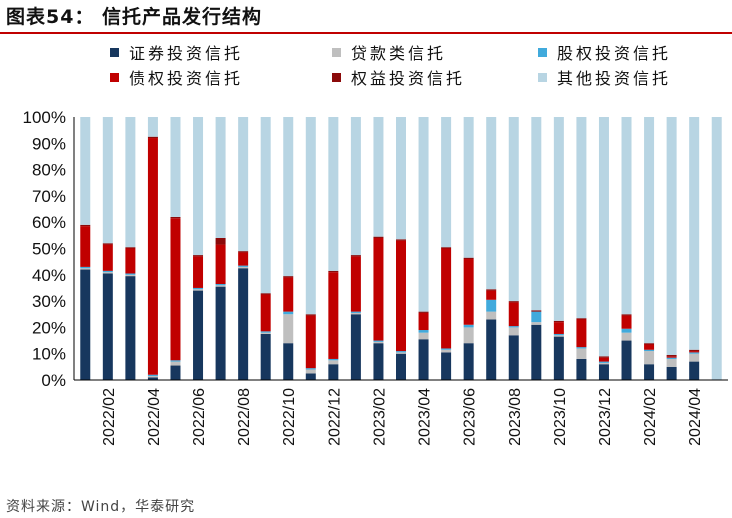 The image size is (732, 518). Describe the element at coordinates (186, 53) in the screenshot. I see `legend-label: 证券投资信托` at that location.